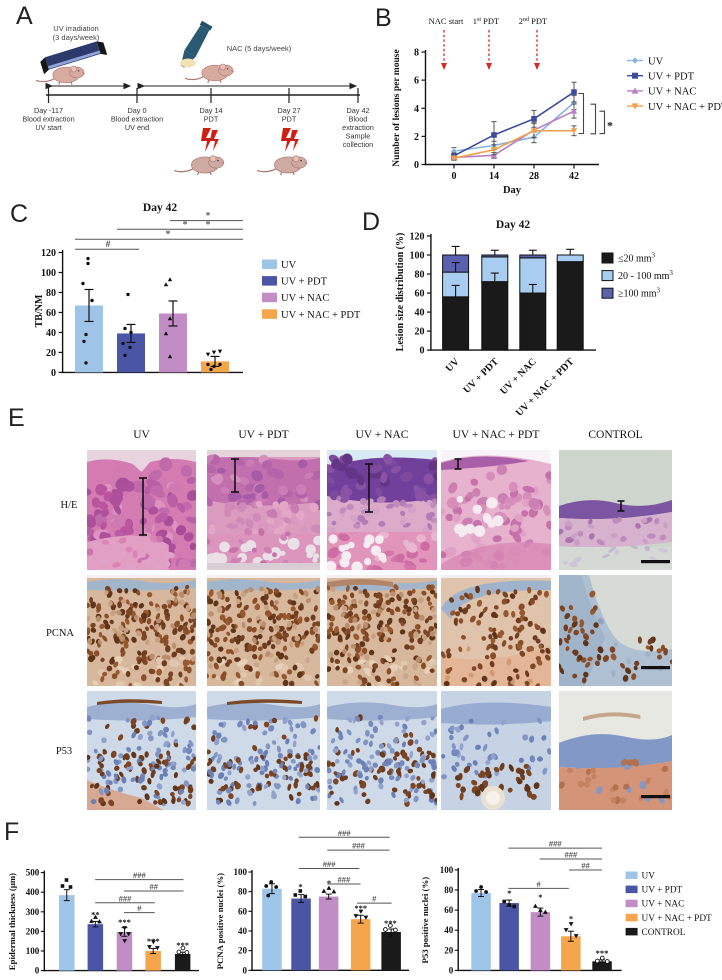 This screenshot has width=722, height=980. What do you see at coordinates (425, 920) in the screenshot?
I see `svg-text: P53 positive nuclei (%)` at bounding box center [425, 920].